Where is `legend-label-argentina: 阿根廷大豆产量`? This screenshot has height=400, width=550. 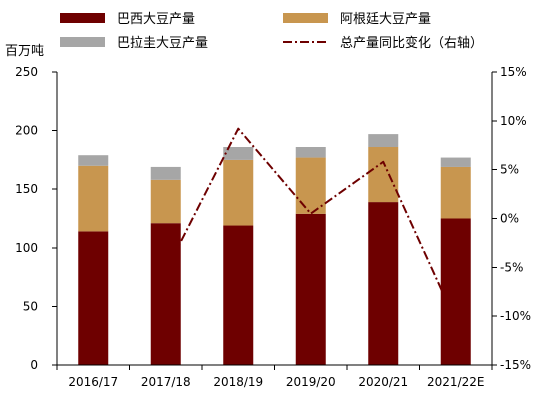 legend-label-argentina: 阿根廷大豆产量 is located at coordinates (385, 19).